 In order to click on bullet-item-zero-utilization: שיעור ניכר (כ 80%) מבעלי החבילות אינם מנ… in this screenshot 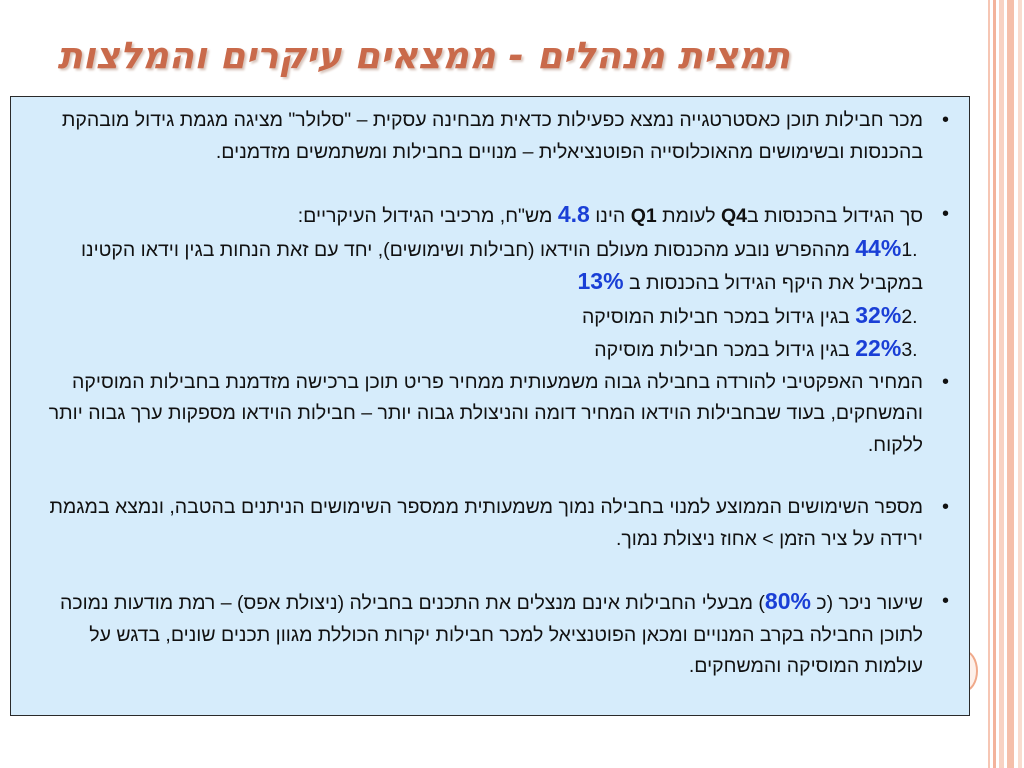, I will do `click(495, 634)`.